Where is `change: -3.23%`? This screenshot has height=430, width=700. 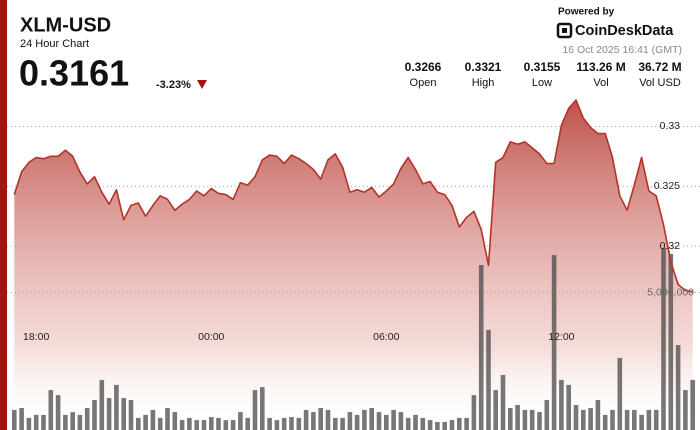
change: -3.23% is located at coordinates (173, 85).